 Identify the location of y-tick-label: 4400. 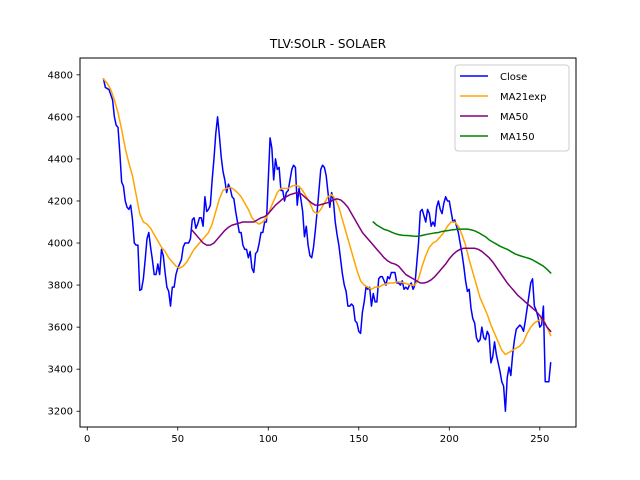
(60, 159).